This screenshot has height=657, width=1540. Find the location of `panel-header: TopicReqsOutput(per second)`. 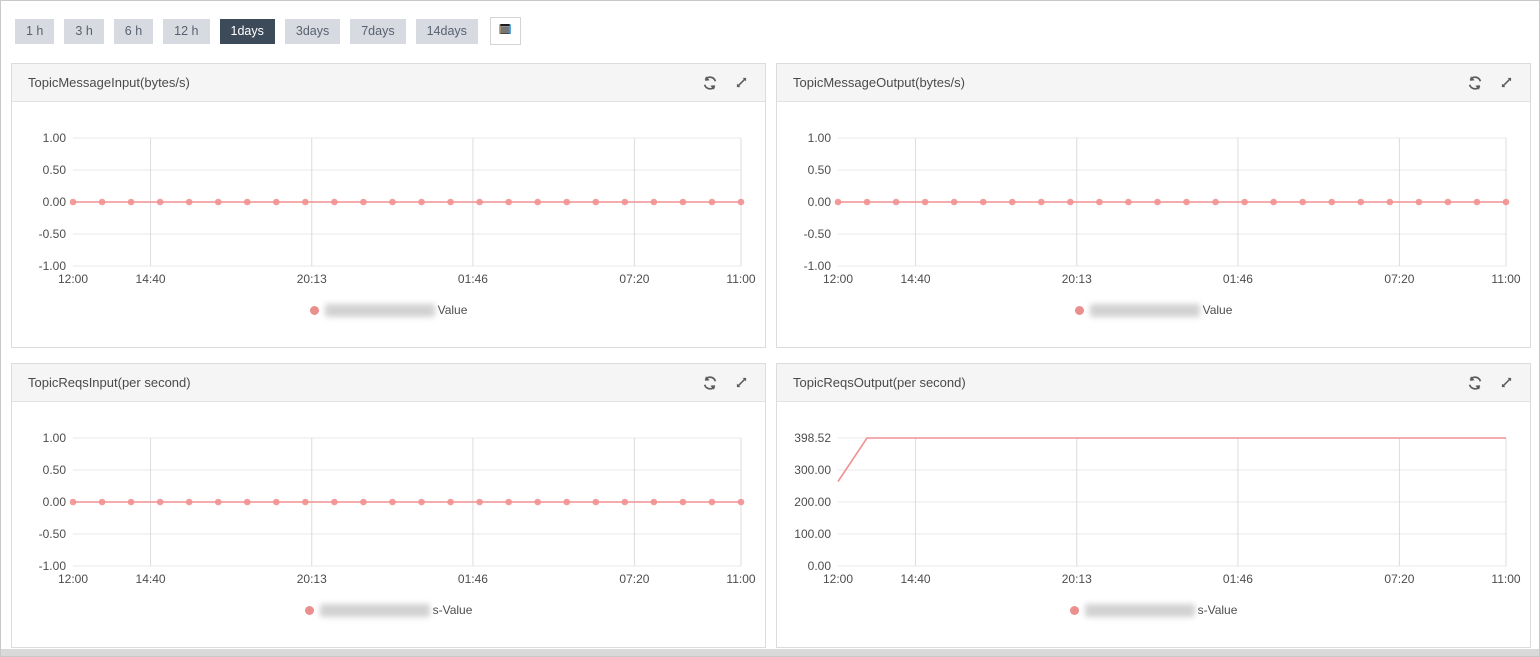

panel-header: TopicReqsOutput(per second) is located at coordinates (1153, 383).